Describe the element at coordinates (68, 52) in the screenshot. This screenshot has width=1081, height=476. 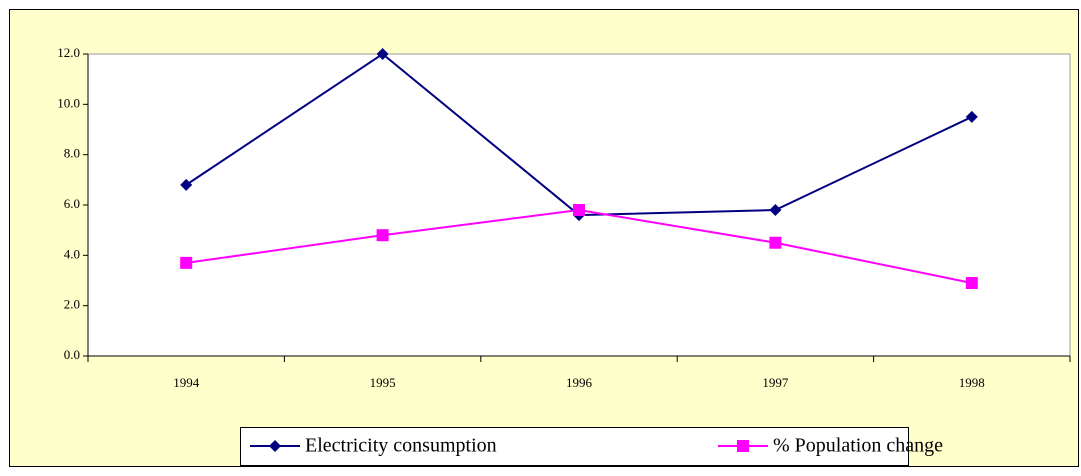
I see `y-tick-label: 12.0` at that location.